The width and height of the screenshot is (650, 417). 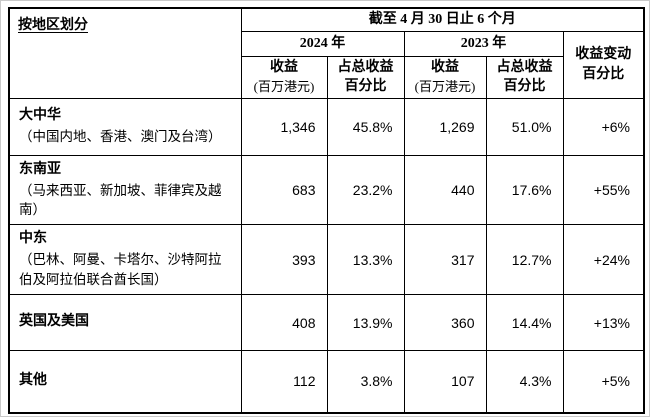 I want to click on region-name: 英国及美国, so click(x=54, y=322).